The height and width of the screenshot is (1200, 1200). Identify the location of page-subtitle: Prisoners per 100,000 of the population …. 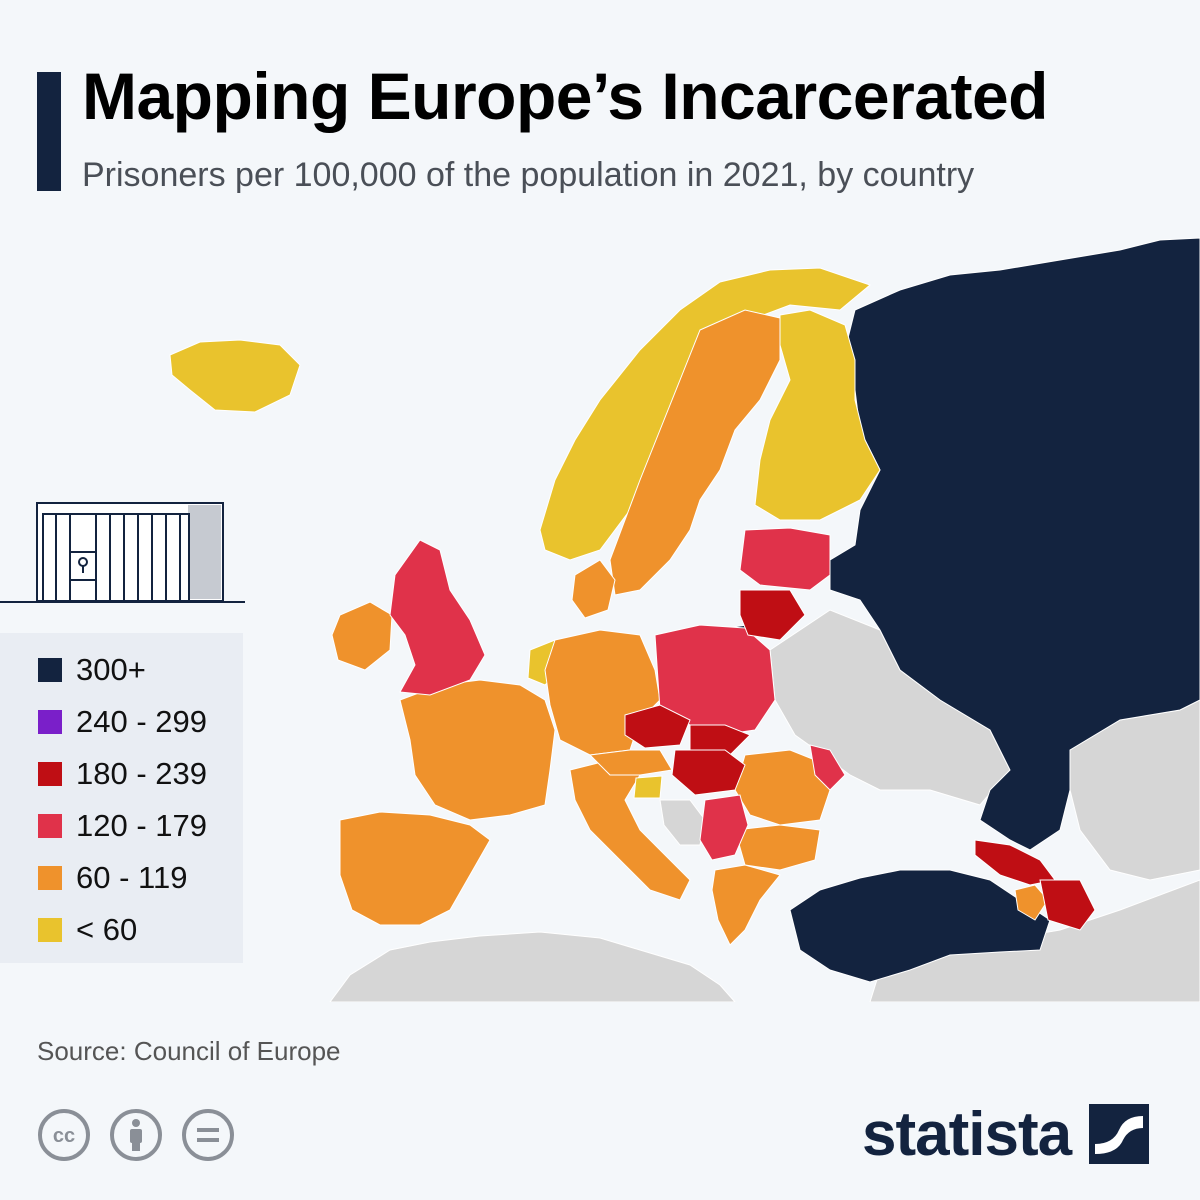
(528, 175).